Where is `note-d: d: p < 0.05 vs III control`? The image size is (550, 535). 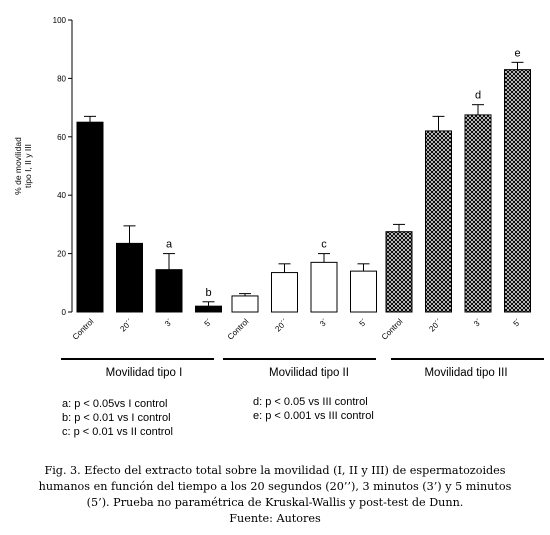 note-d: d: p < 0.05 vs III control is located at coordinates (310, 402).